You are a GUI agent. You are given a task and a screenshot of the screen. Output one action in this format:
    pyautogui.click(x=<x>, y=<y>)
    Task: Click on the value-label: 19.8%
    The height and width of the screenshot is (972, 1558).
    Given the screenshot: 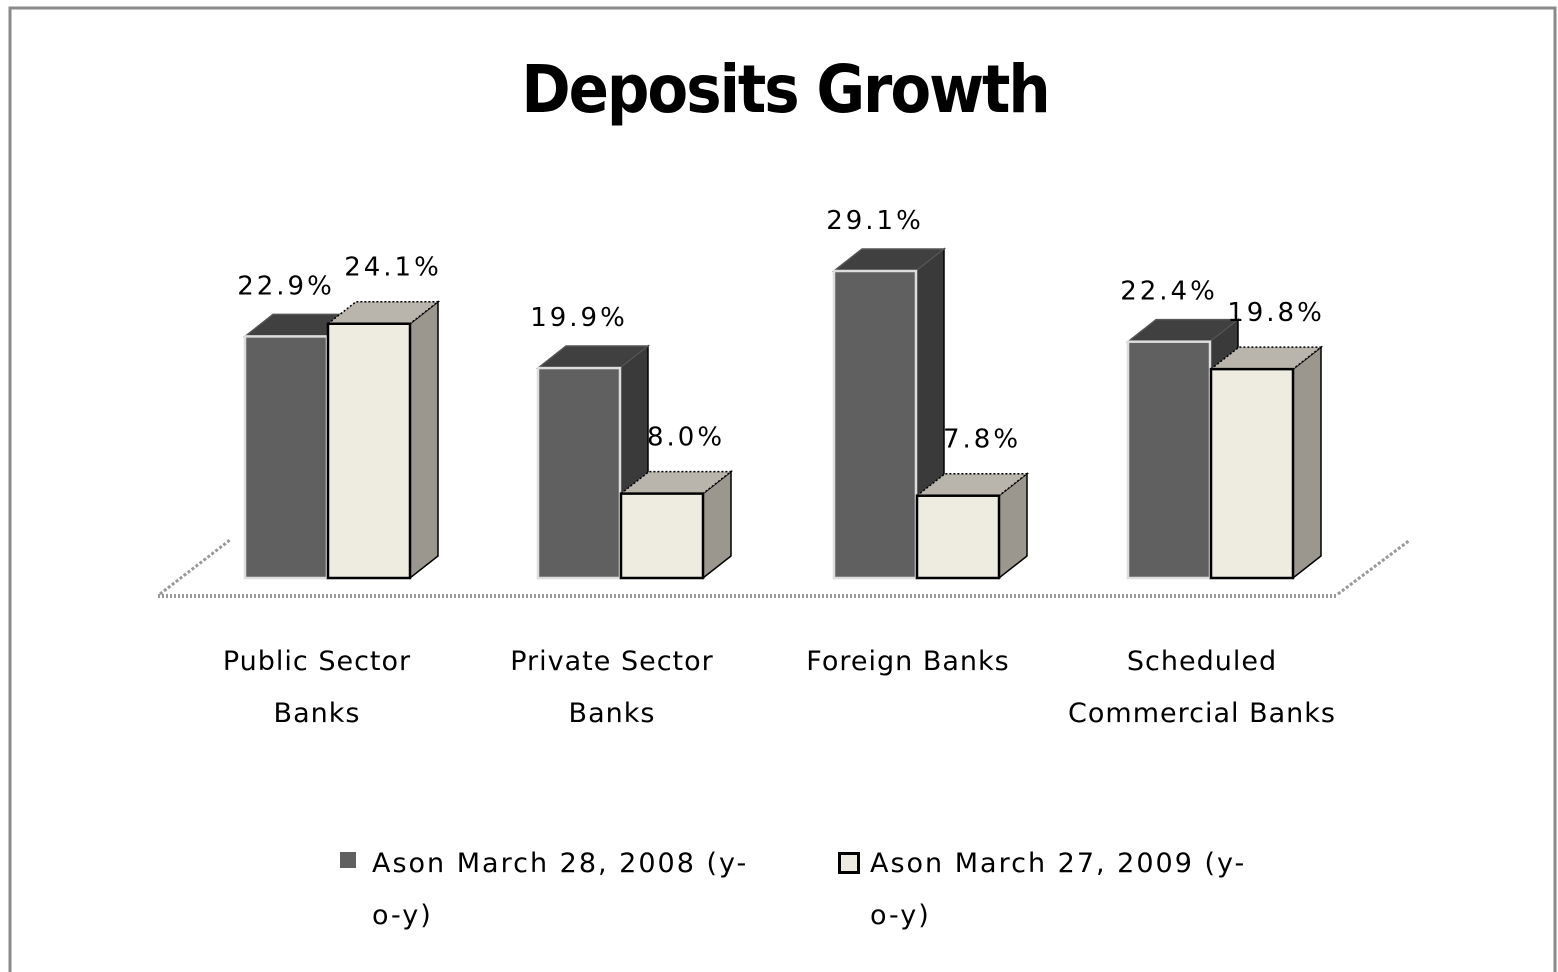 What is the action you would take?
    pyautogui.click(x=1276, y=313)
    